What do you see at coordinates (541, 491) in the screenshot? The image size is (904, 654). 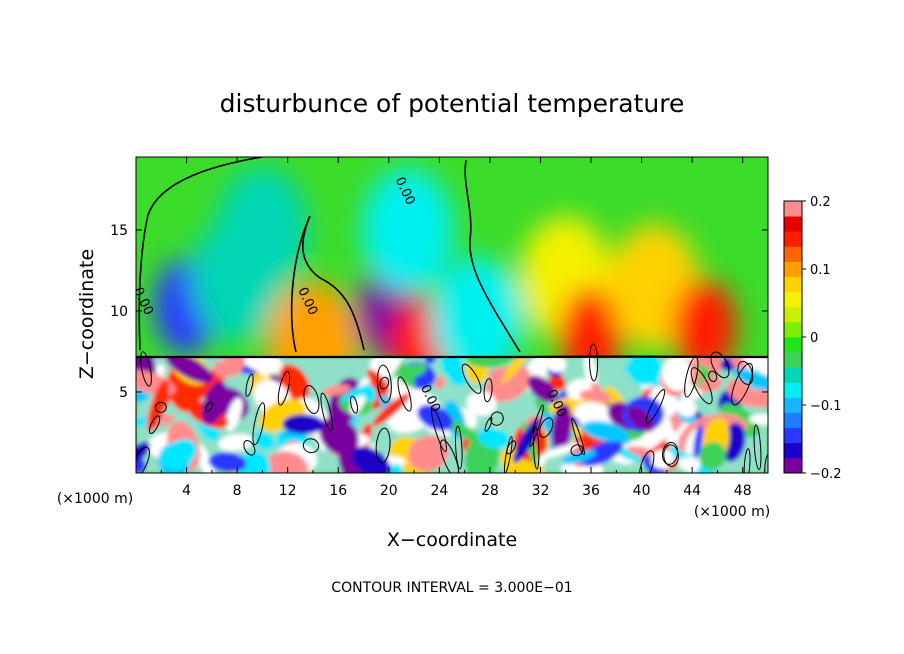 I see `x-tick-label: 32` at bounding box center [541, 491].